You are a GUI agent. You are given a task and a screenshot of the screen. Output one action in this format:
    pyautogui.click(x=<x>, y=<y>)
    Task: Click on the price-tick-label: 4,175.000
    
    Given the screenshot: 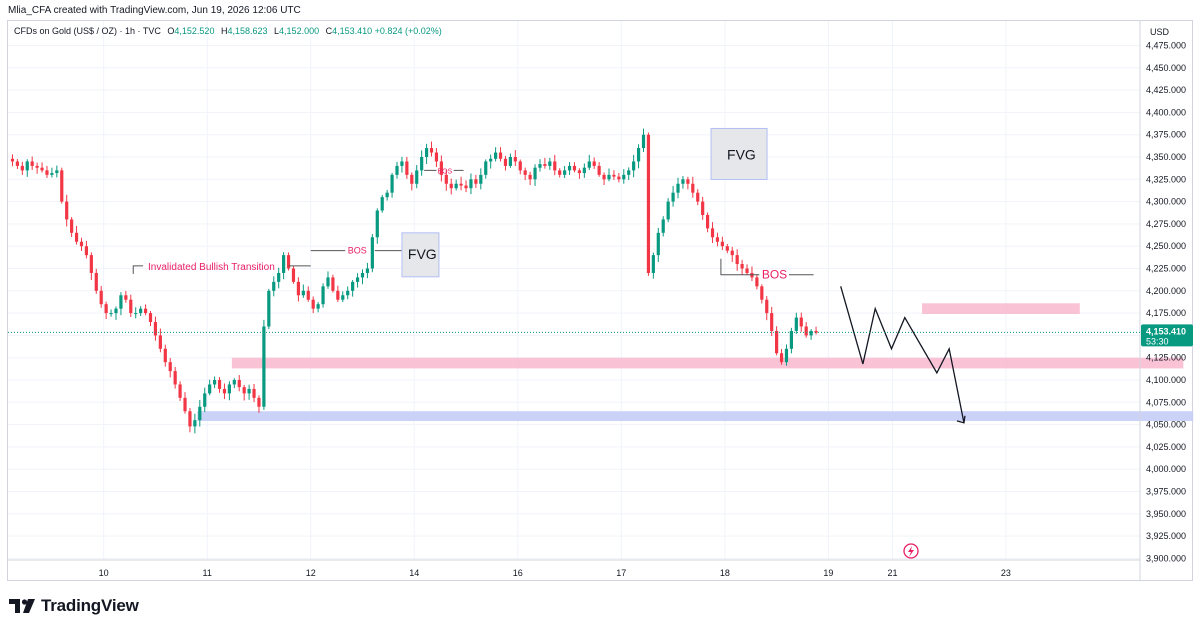 What is the action you would take?
    pyautogui.click(x=1166, y=313)
    